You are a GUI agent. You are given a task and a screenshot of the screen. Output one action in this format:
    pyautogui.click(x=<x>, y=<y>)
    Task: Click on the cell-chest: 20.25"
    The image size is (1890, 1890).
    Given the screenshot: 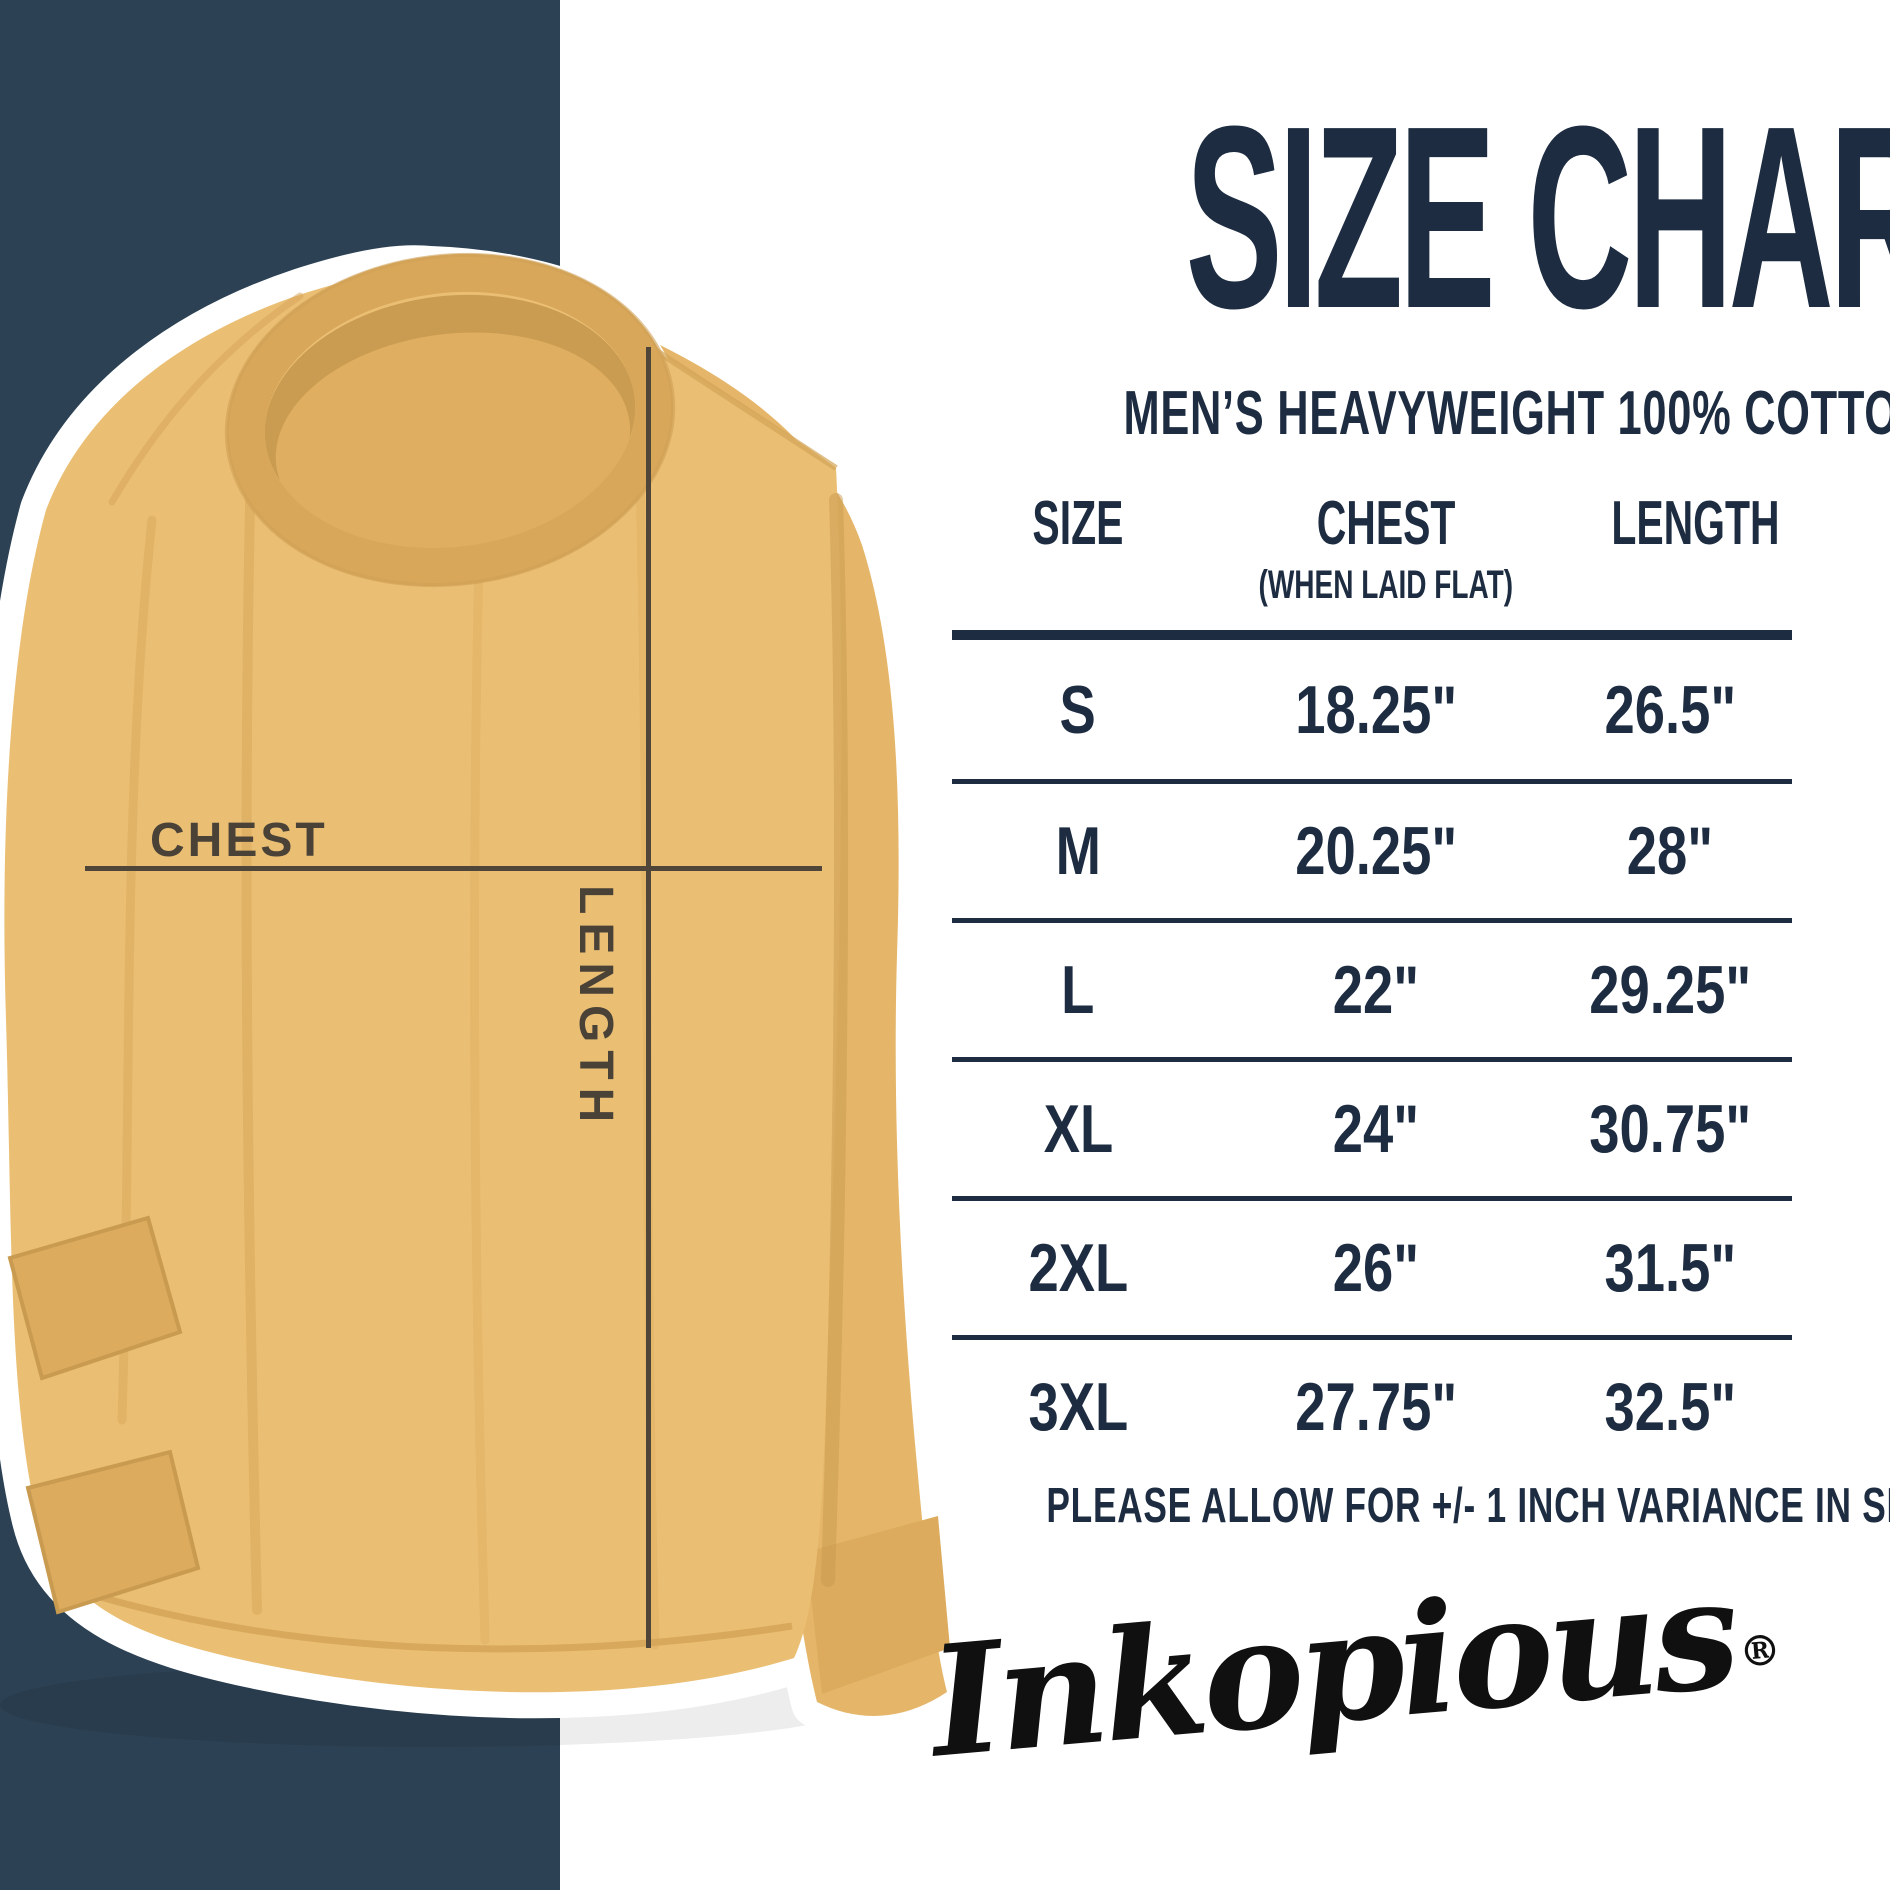 What is the action you would take?
    pyautogui.click(x=1376, y=851)
    